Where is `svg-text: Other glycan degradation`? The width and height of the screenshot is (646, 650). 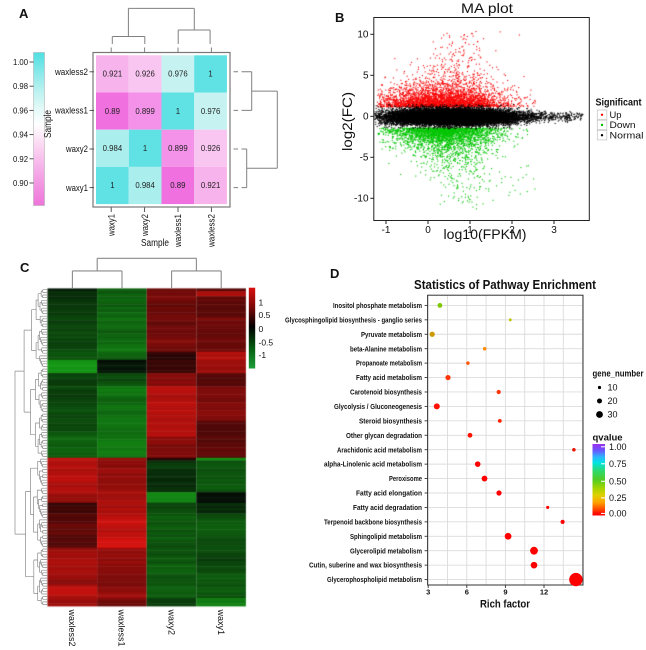
svg-text: Other glycan degradation is located at coordinates (384, 435).